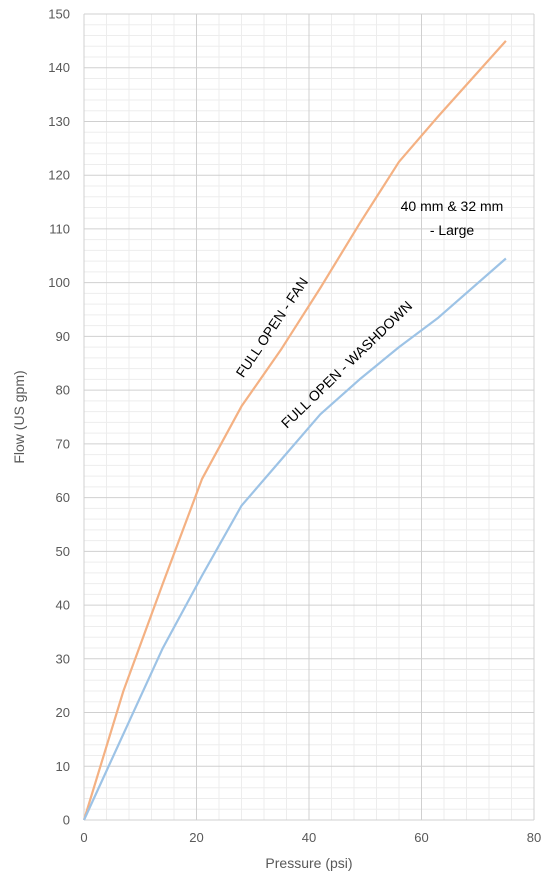 This screenshot has width=554, height=879. I want to click on y-tick-label: 20, so click(63, 712).